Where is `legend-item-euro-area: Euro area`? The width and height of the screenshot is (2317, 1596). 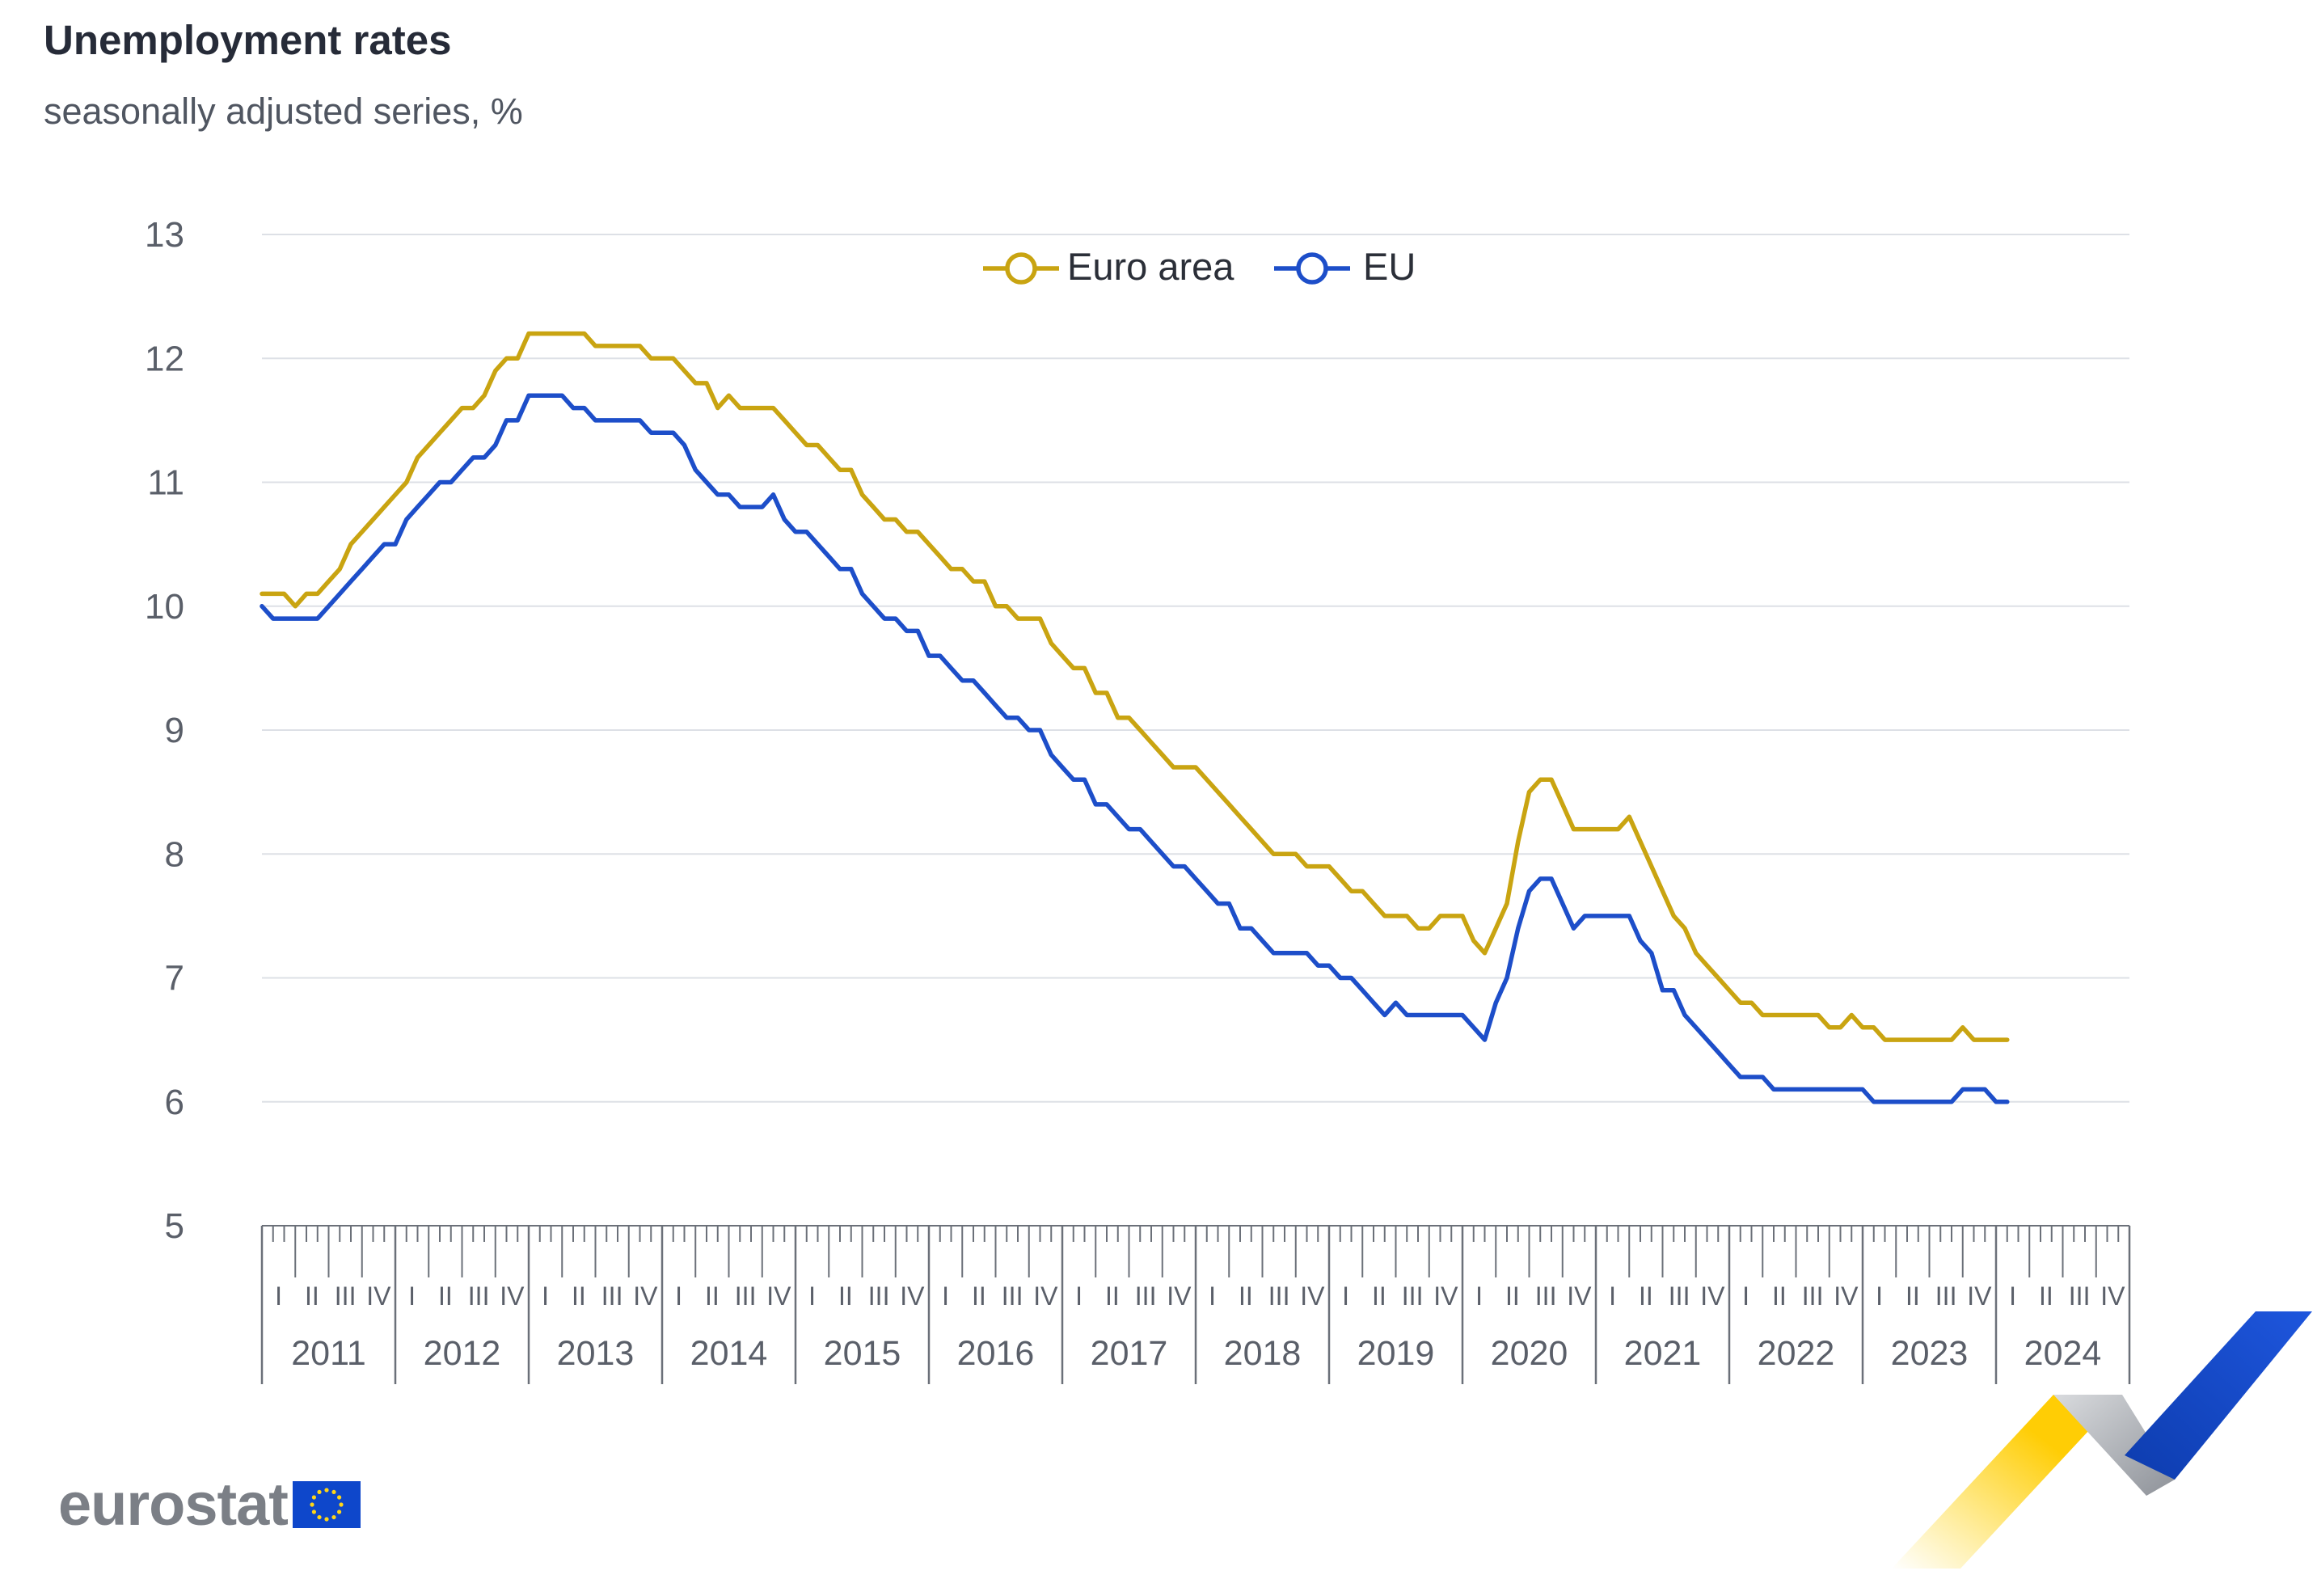
legend-item-euro-area: Euro area is located at coordinates (1108, 266).